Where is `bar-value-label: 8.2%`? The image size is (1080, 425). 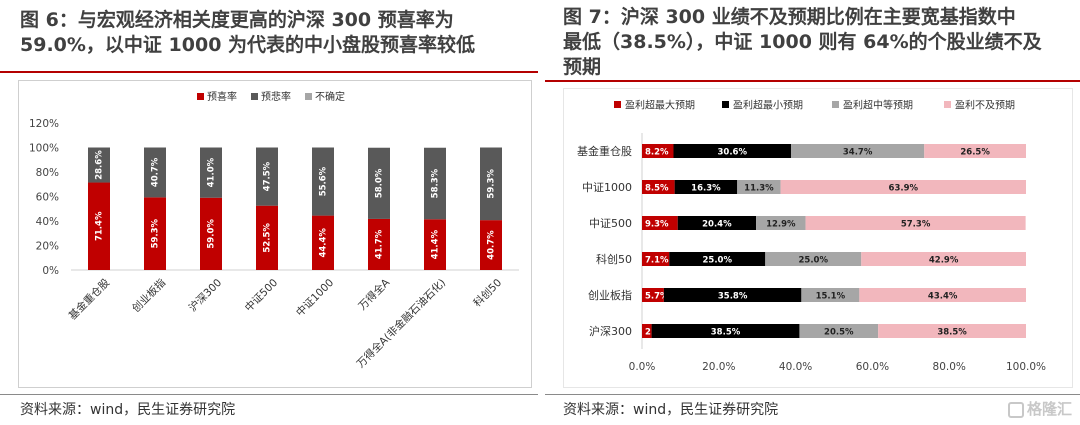
bar-value-label: 8.2% is located at coordinates (657, 153).